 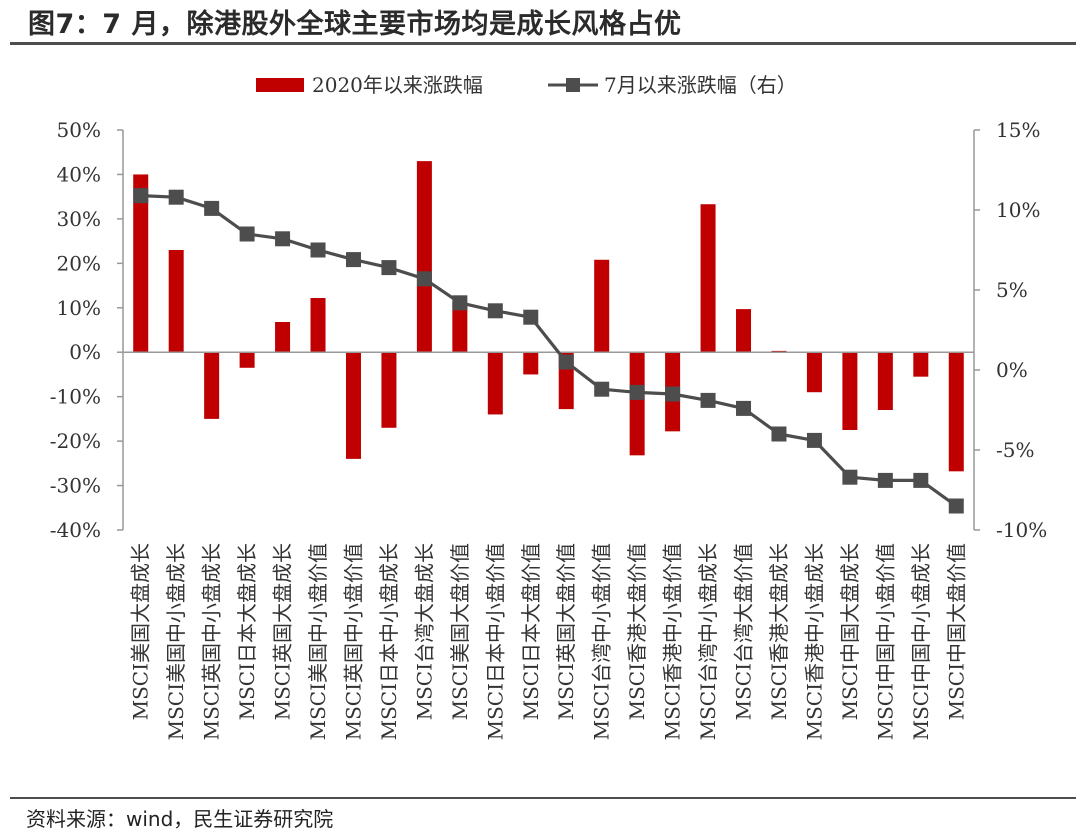 I want to click on x-tick-label: MSCI中国中小盘价值, so click(x=885, y=641).